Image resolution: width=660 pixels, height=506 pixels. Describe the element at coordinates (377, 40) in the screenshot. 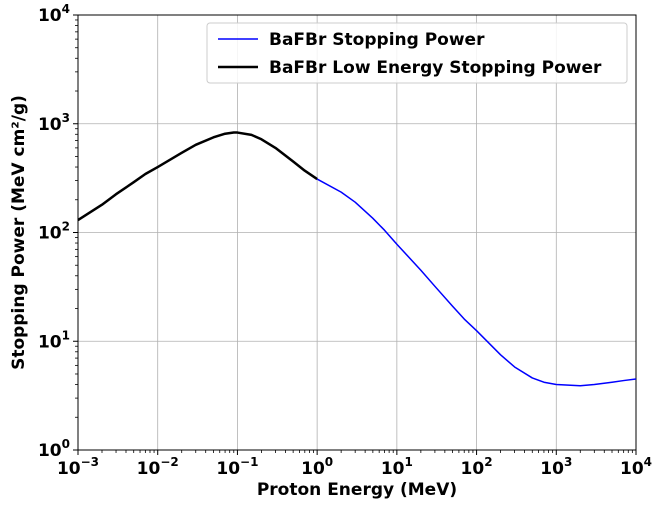

I see `legend-label-stopping-power: BaFBr Stopping Power` at that location.